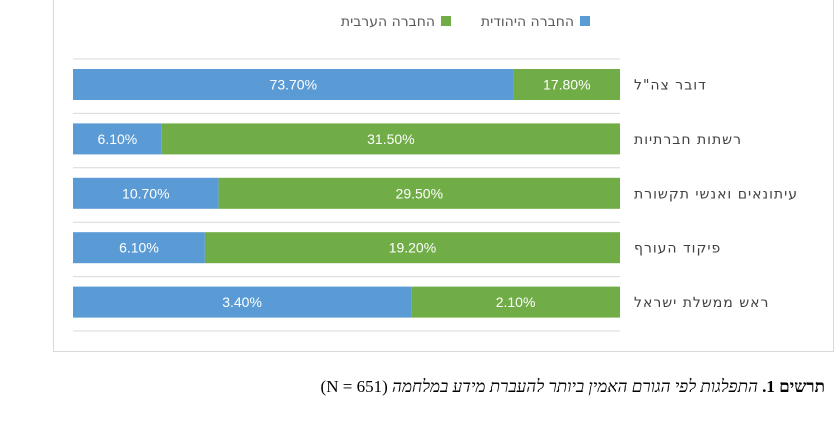 The height and width of the screenshot is (435, 837). Describe the element at coordinates (670, 86) in the screenshot. I see `category-label: דובר צה"ל` at that location.